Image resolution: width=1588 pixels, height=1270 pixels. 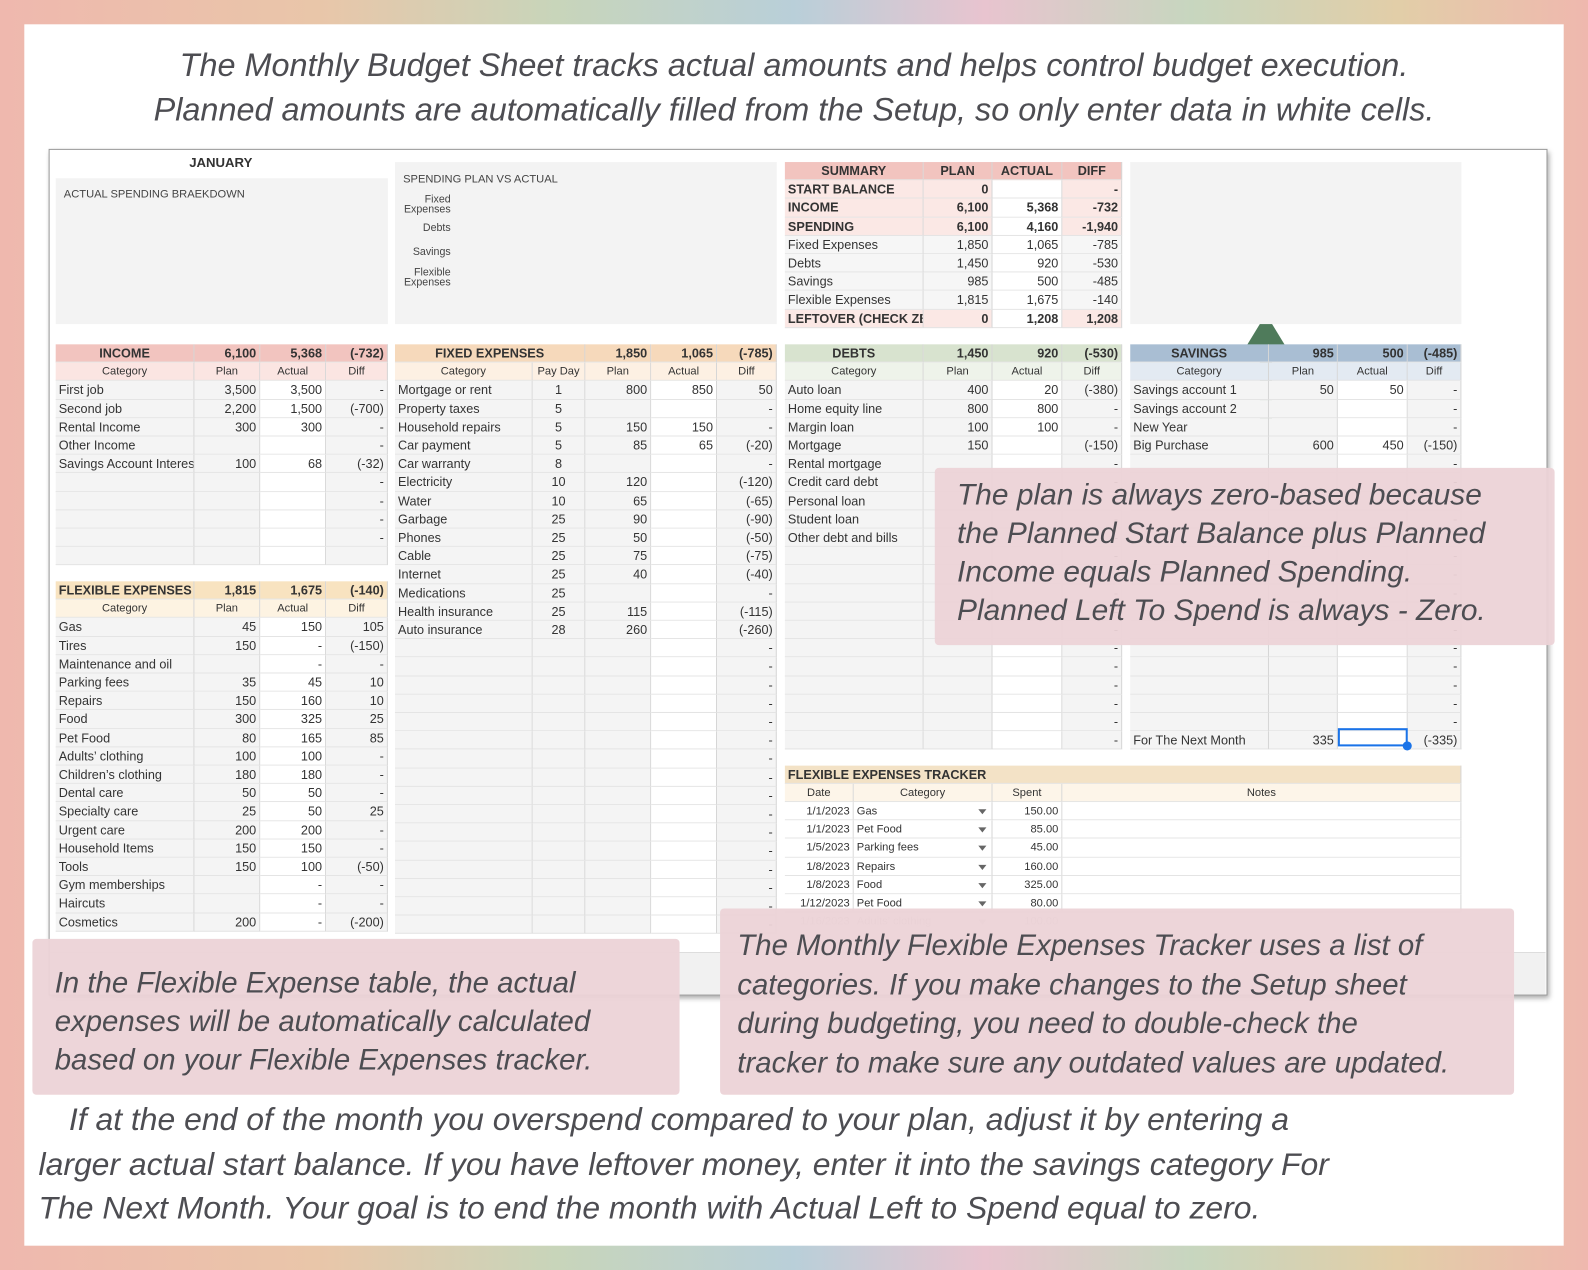 I want to click on table-cell: (-150), so click(x=1434, y=445).